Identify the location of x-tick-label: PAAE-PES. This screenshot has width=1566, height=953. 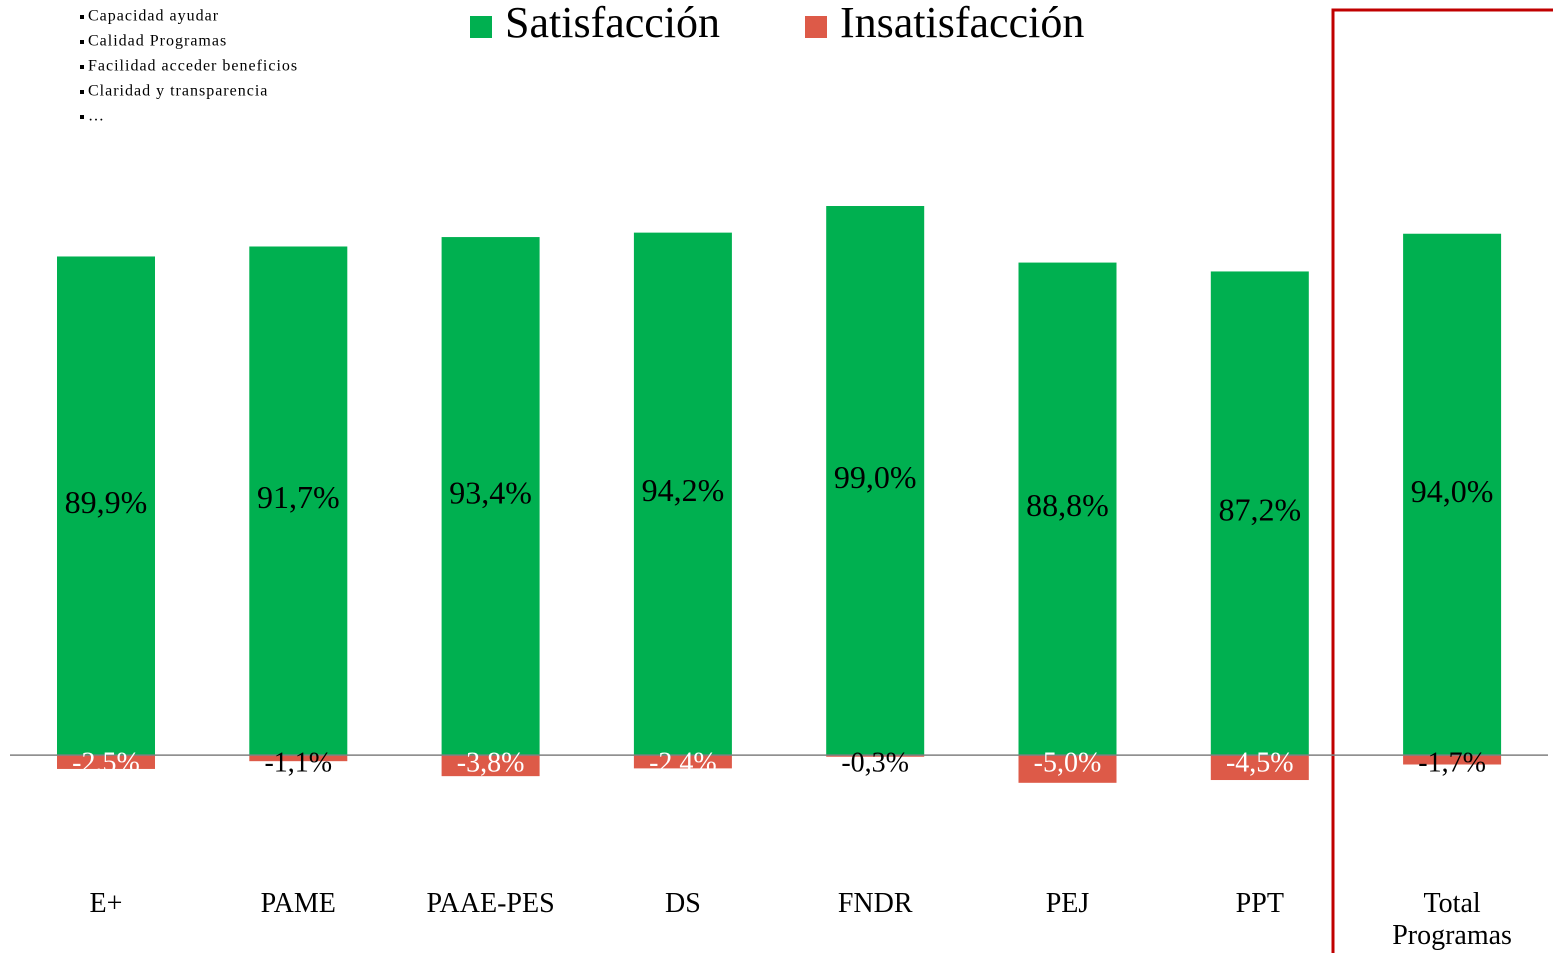
(490, 903).